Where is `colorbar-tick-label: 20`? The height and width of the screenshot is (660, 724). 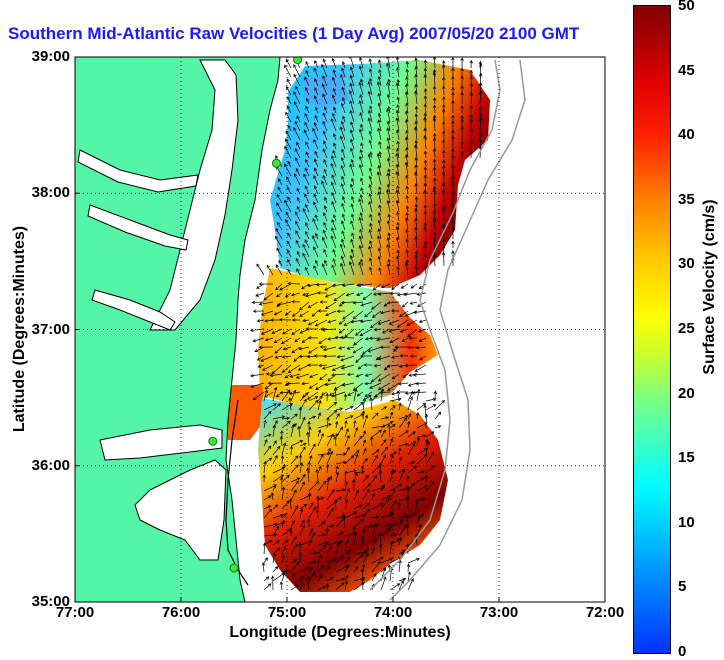 colorbar-tick-label: 20 is located at coordinates (686, 393).